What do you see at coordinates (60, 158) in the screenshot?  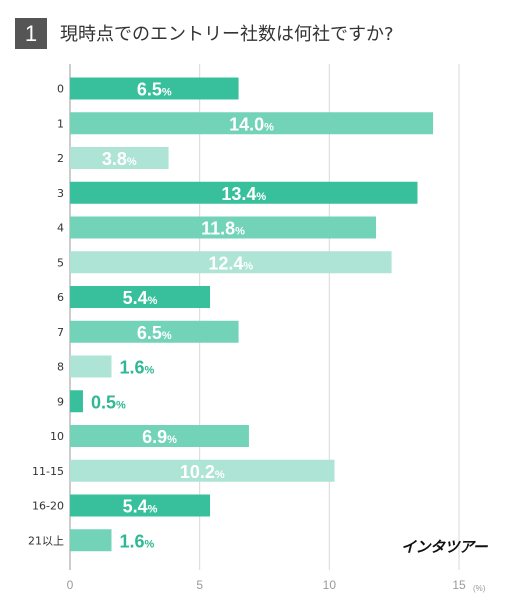 I see `category-label: 2` at bounding box center [60, 158].